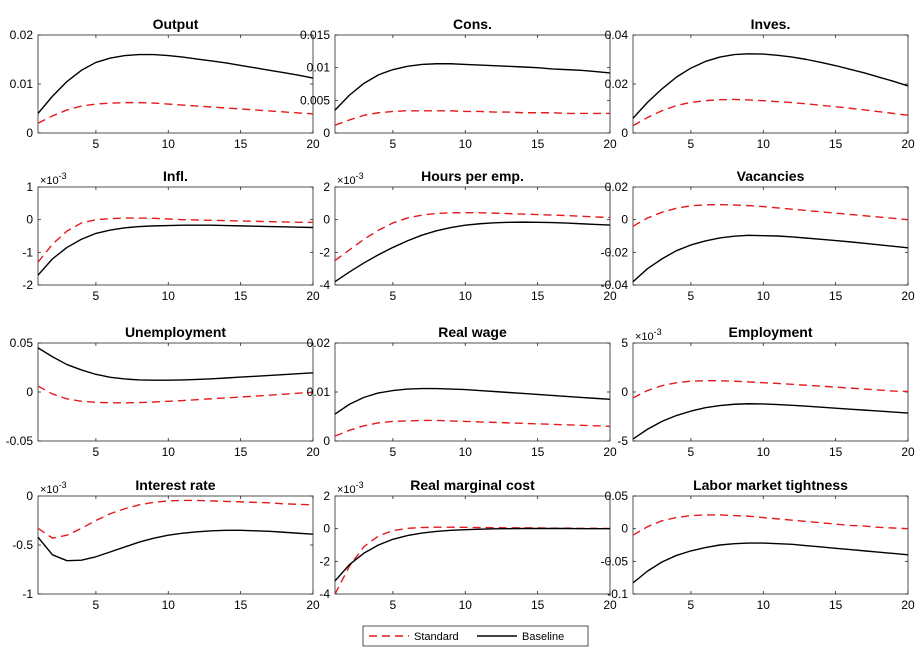 The height and width of the screenshot is (652, 919). I want to click on panel-output: Output 5 10 15 20 0 0.01 0.02, so click(165, 83).